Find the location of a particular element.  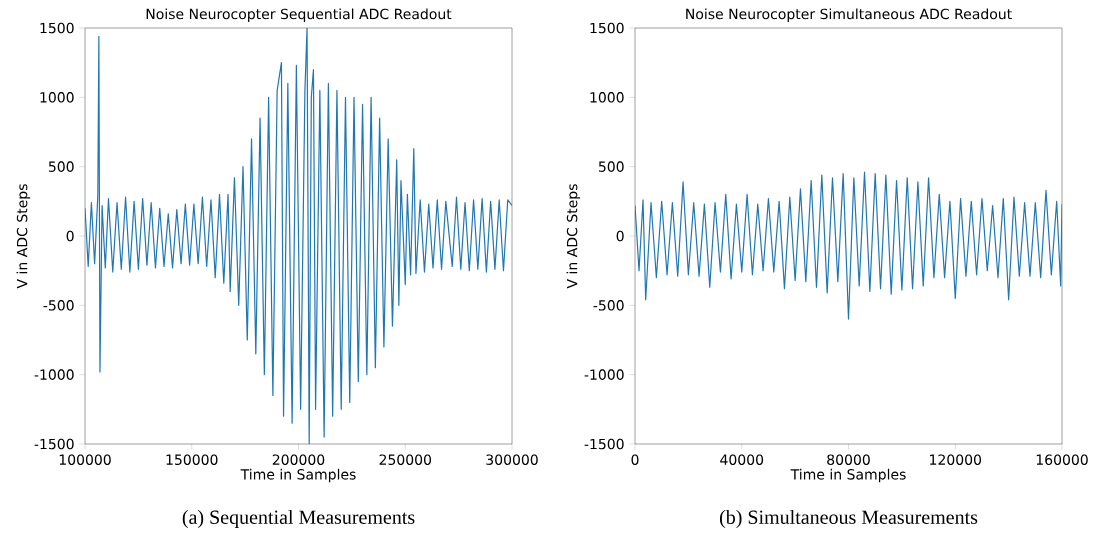

text: (b) Simultaneous Measurements is located at coordinates (848, 519).